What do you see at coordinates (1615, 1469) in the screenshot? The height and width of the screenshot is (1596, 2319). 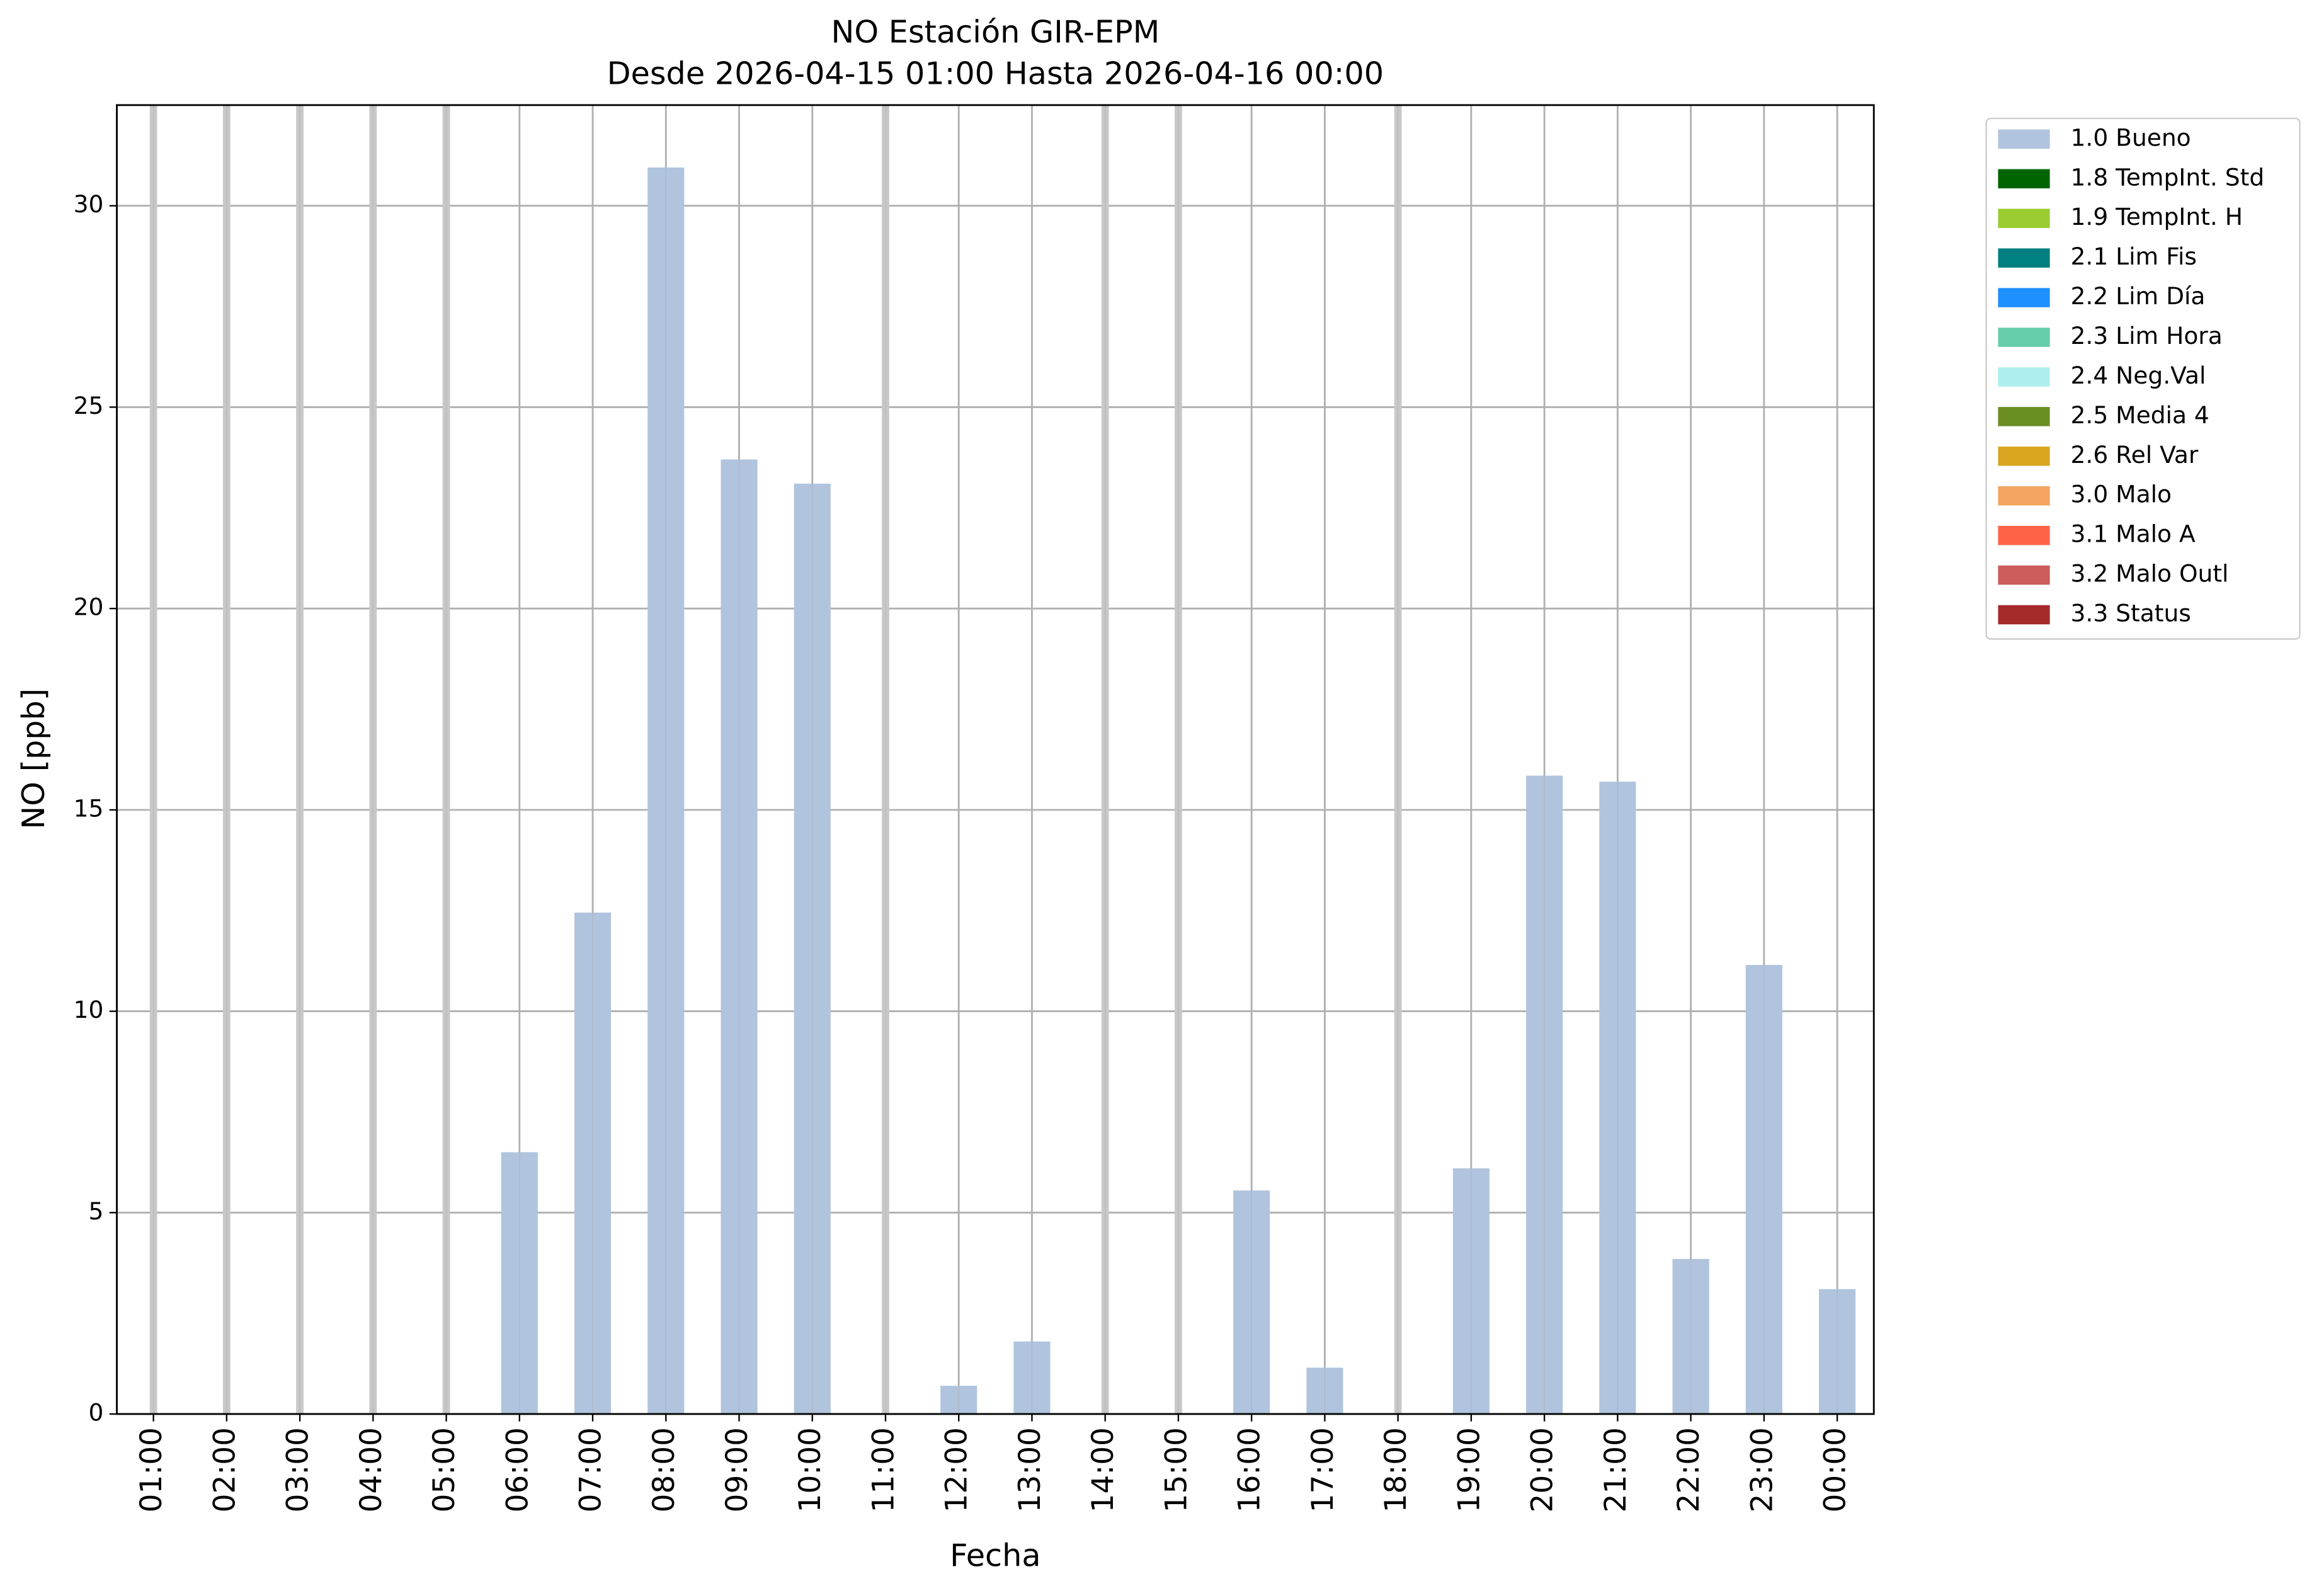 I see `x-tick-label: 21:00` at bounding box center [1615, 1469].